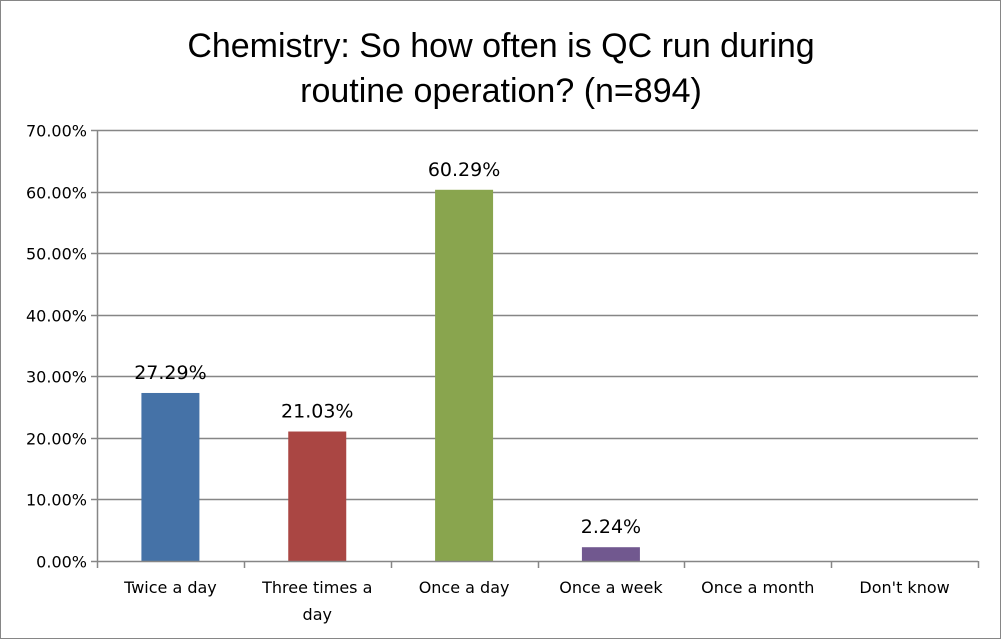 This screenshot has width=1001, height=640. I want to click on y-tick-label: 50.00%, so click(56, 254).